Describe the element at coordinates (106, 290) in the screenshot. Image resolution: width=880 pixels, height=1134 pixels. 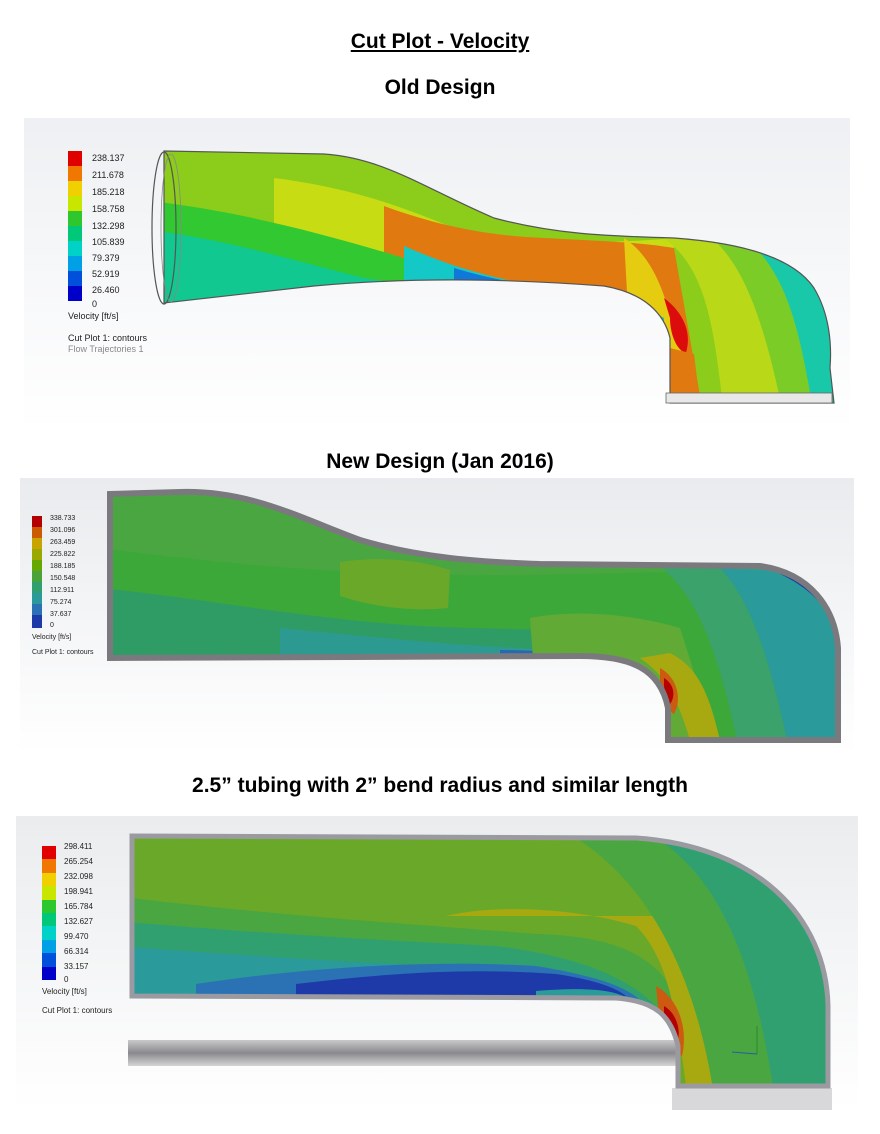
I see `legend-tick: 26.460` at that location.